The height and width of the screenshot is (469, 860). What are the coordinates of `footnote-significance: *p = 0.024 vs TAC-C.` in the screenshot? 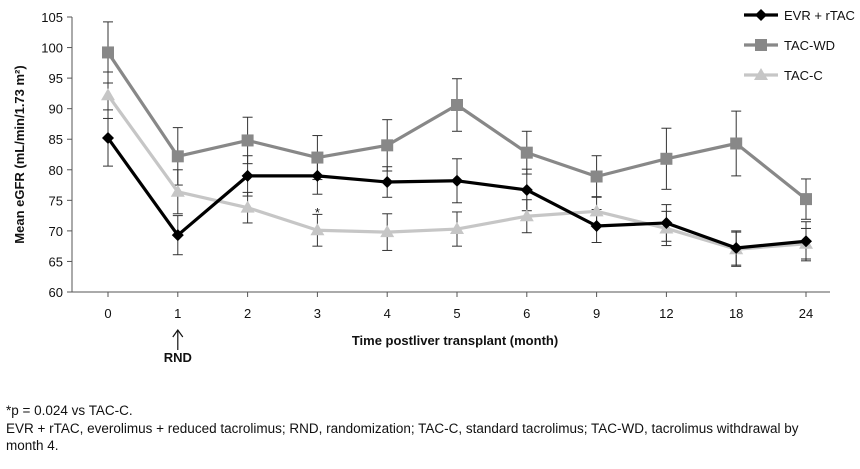 It's located at (69, 410).